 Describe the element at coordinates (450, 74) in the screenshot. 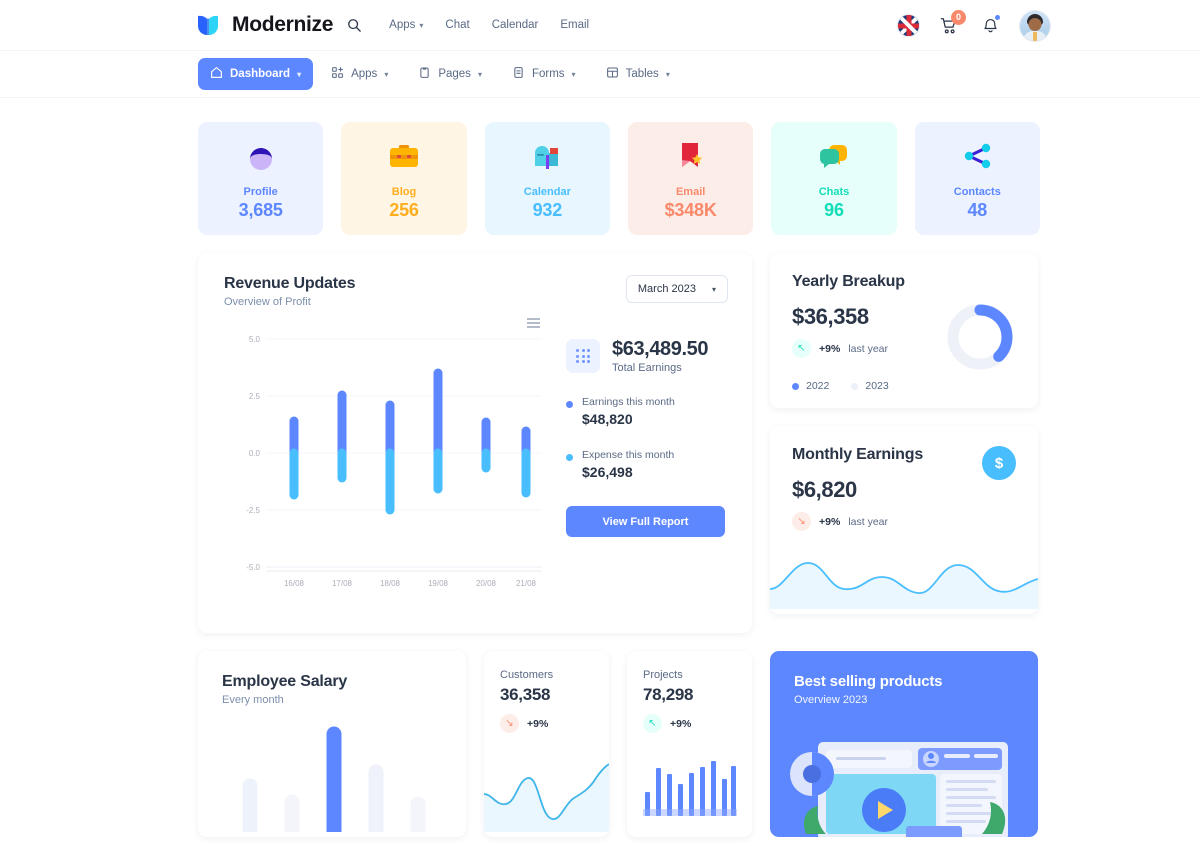

I see `nav-item-pages: Pages ▾` at that location.